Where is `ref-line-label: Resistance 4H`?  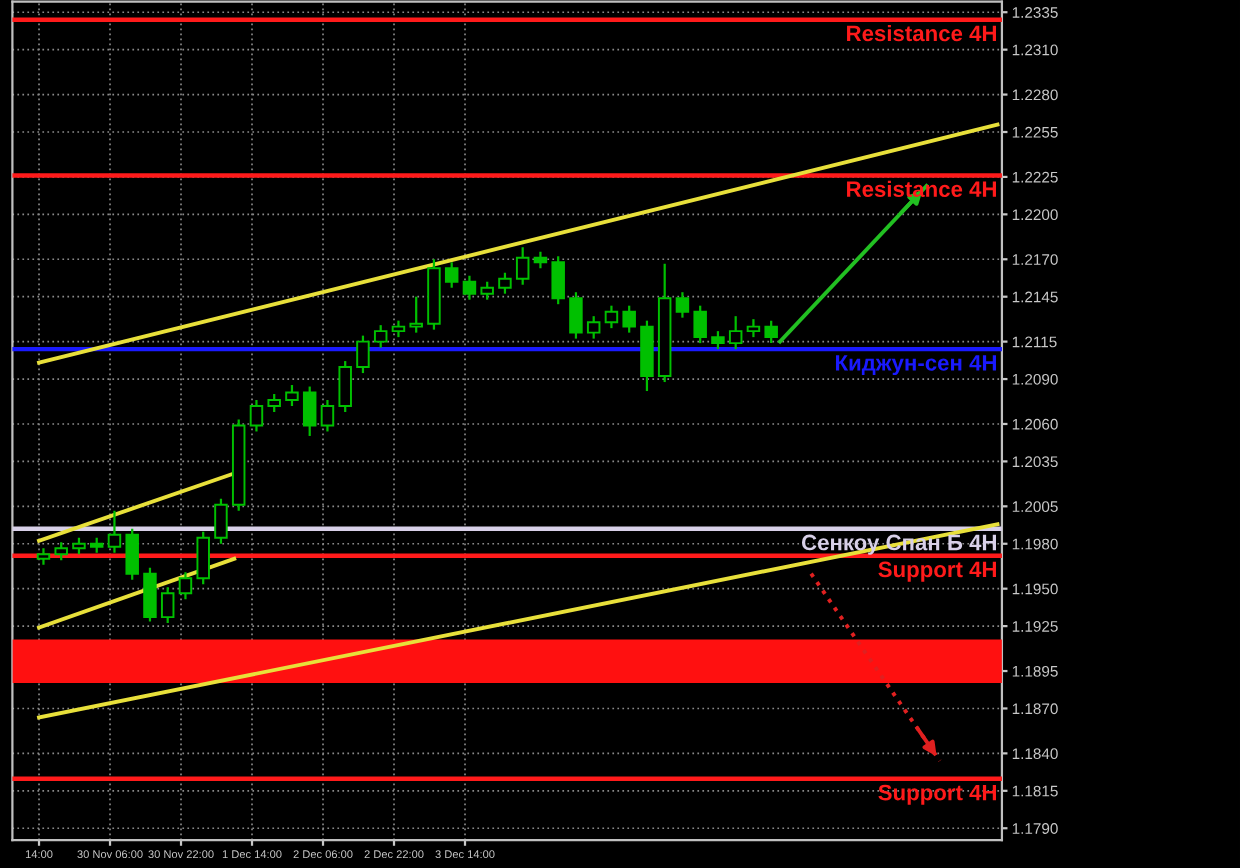 ref-line-label: Resistance 4H is located at coordinates (921, 33).